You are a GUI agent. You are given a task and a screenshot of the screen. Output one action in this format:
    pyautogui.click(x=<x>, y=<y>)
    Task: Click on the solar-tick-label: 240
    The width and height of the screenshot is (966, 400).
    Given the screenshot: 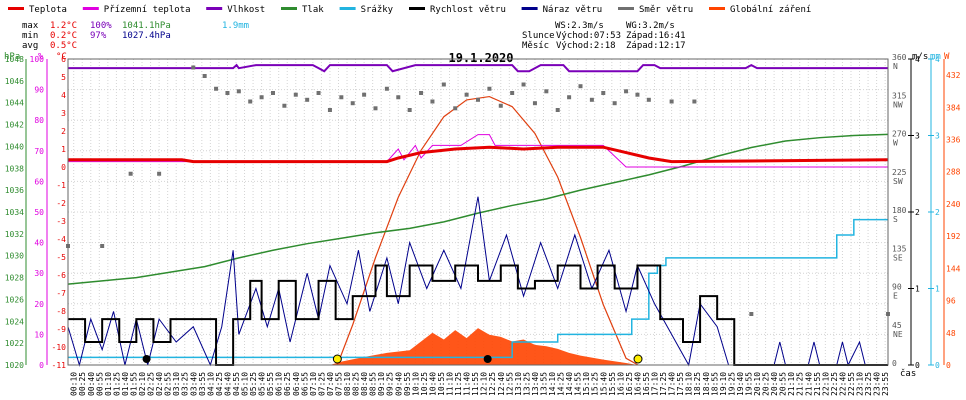 What is the action you would take?
    pyautogui.click(x=953, y=204)
    